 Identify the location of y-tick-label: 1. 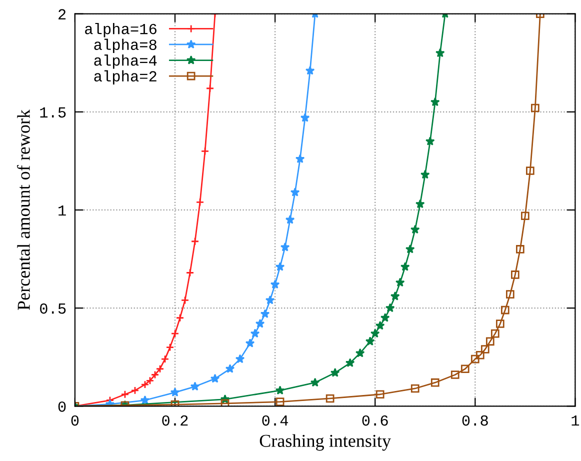
(62, 210).